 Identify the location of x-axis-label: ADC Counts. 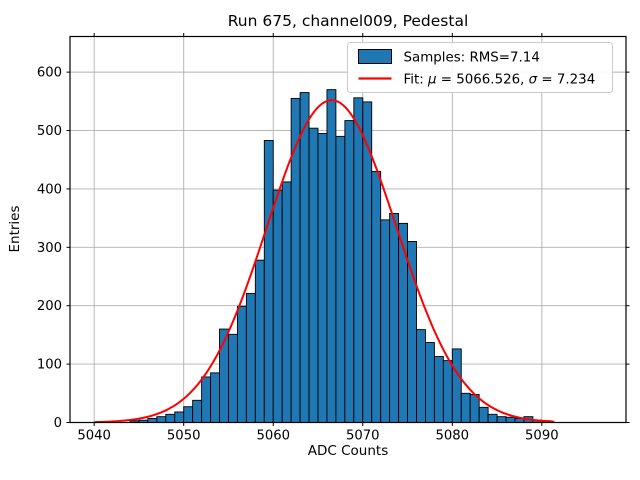
(348, 451).